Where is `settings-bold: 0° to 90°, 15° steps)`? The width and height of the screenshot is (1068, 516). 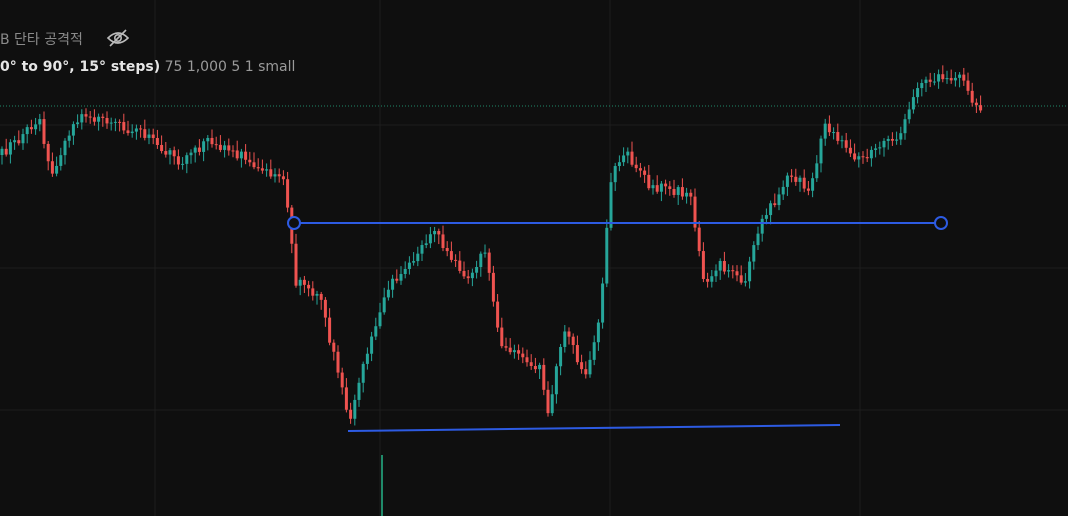
settings-bold: 0° to 90°, 15° steps) is located at coordinates (80, 67).